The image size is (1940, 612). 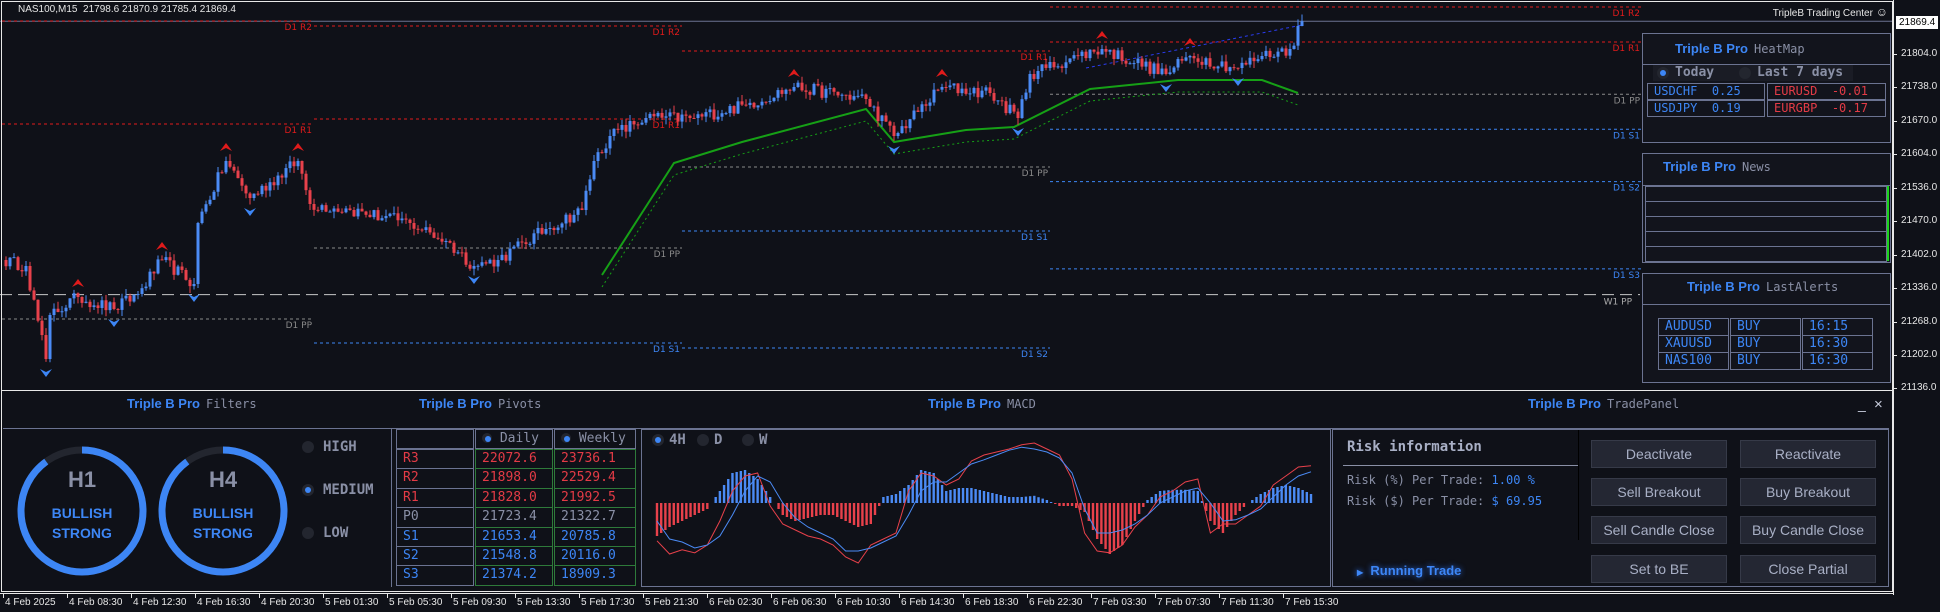 I want to click on level-label: LOW, so click(x=336, y=533).